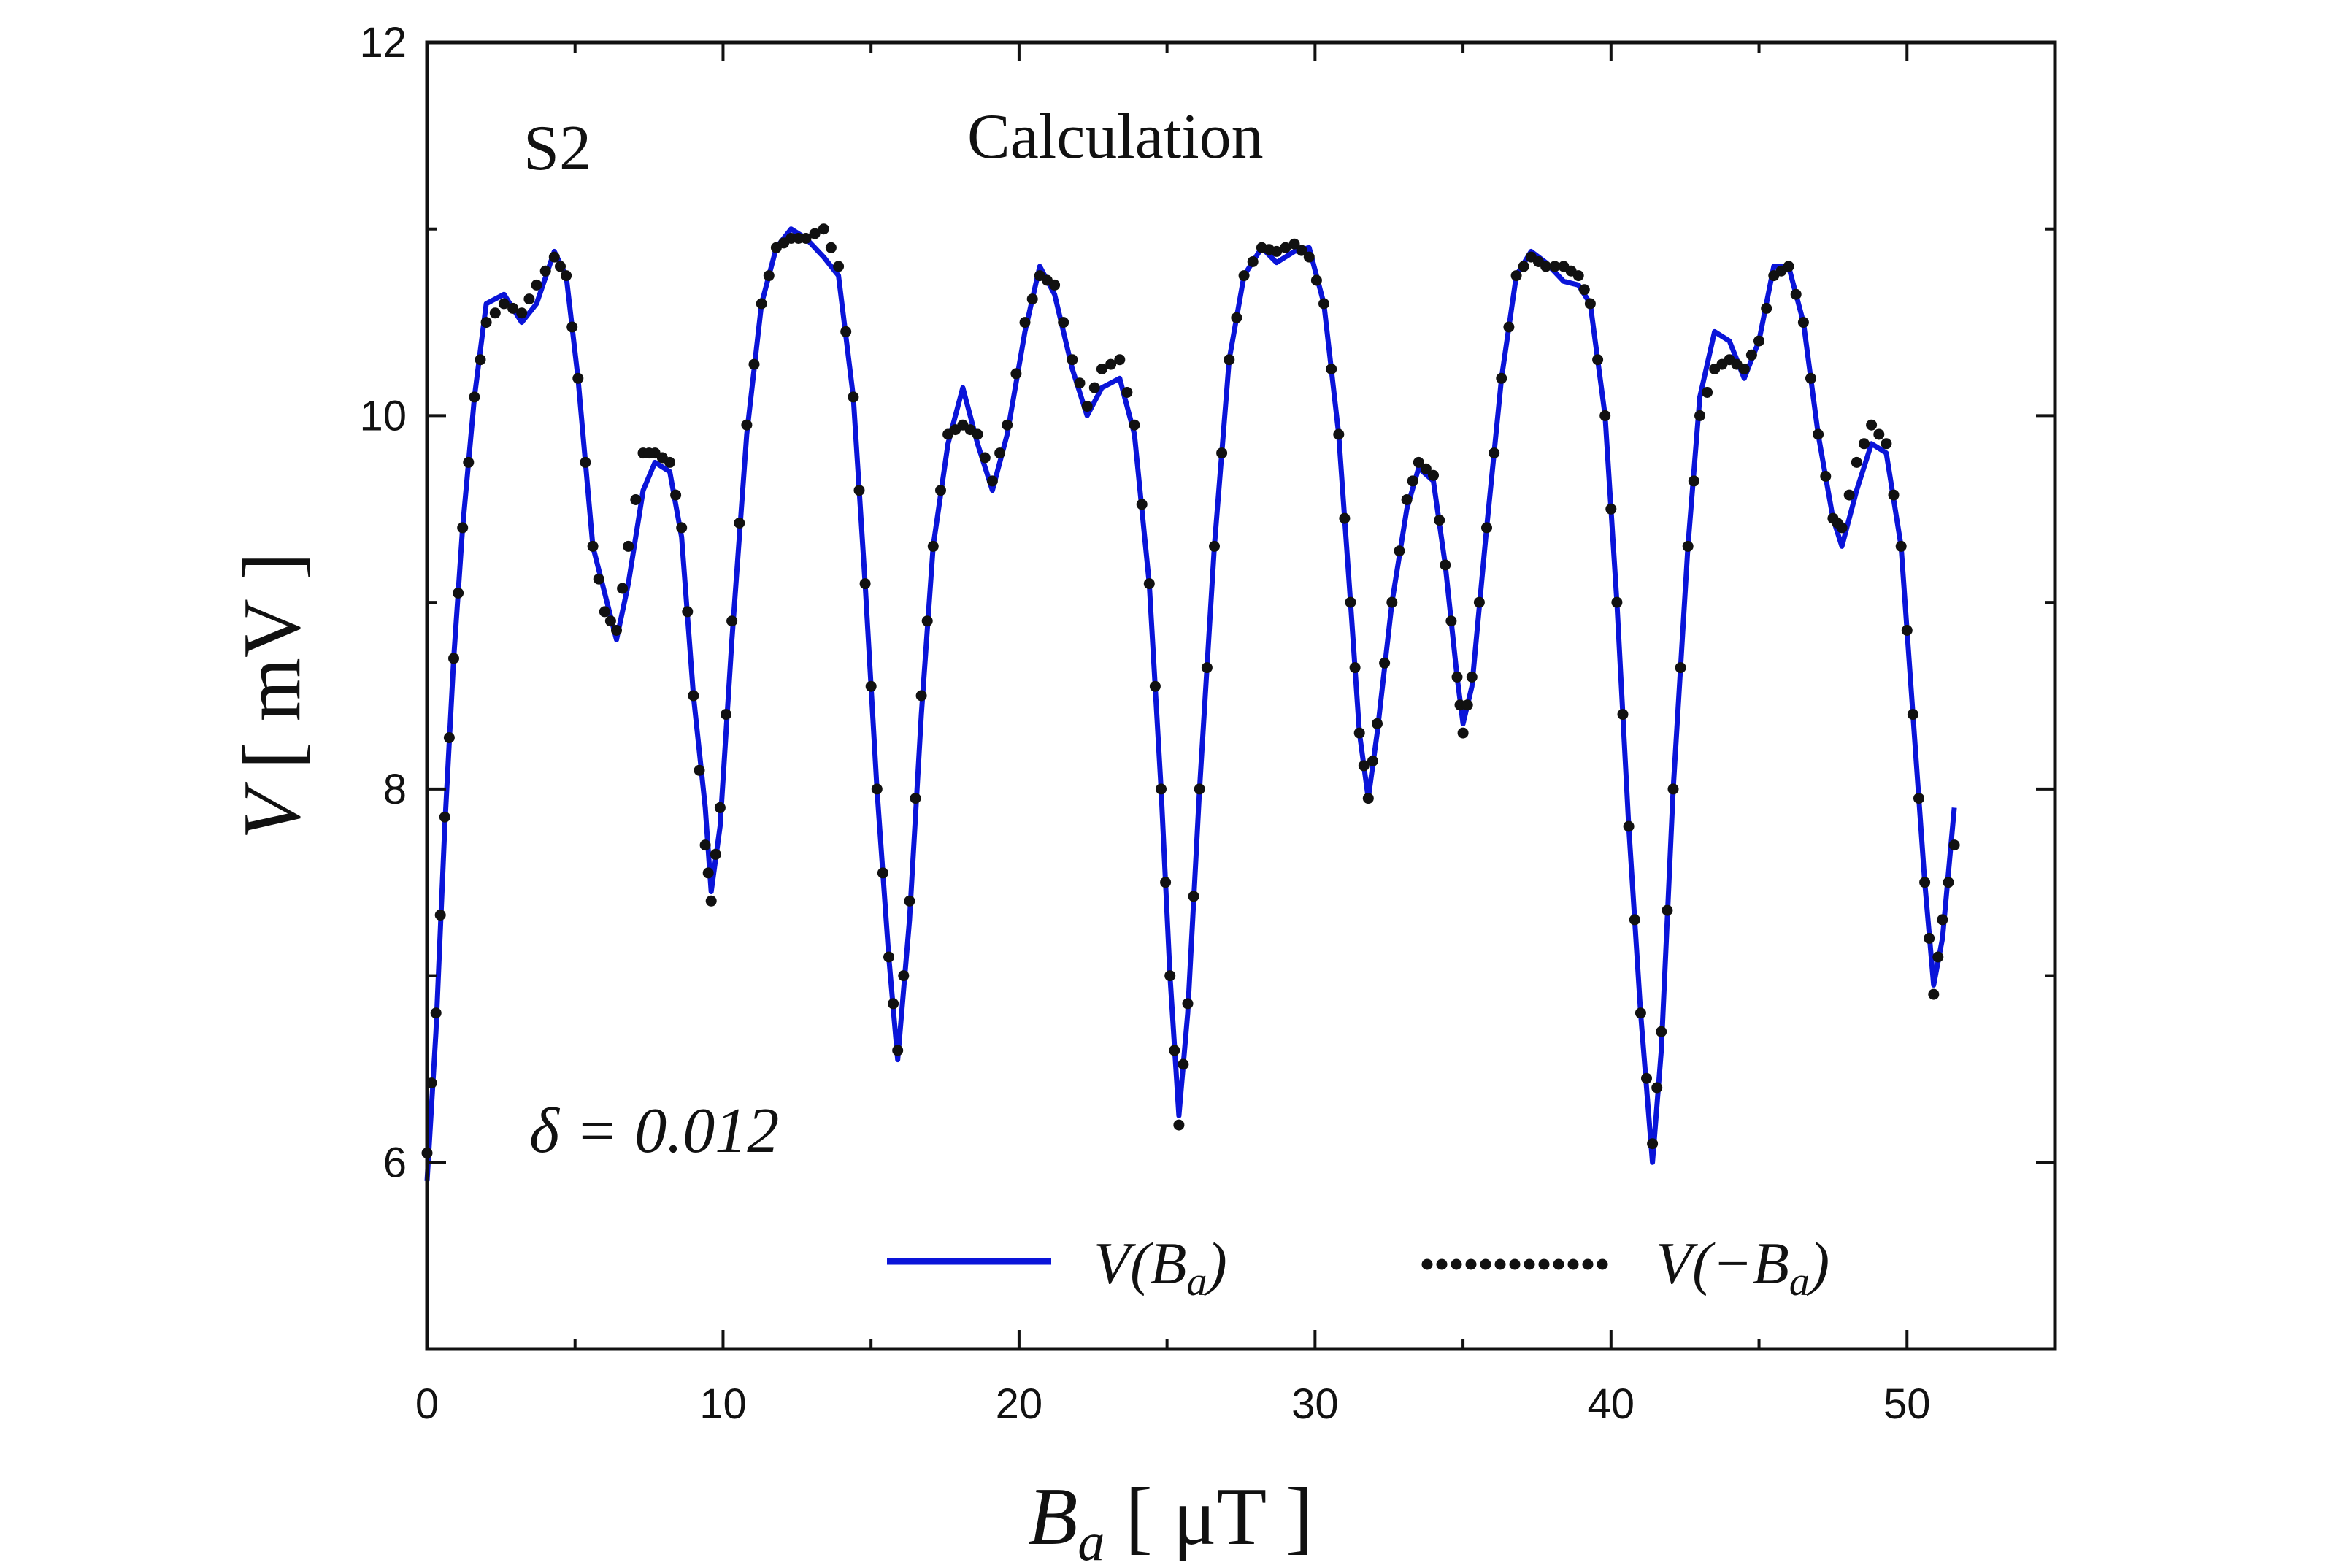 The width and height of the screenshot is (2347, 1568). Describe the element at coordinates (395, 1162) in the screenshot. I see `y-tick-label: 6` at that location.